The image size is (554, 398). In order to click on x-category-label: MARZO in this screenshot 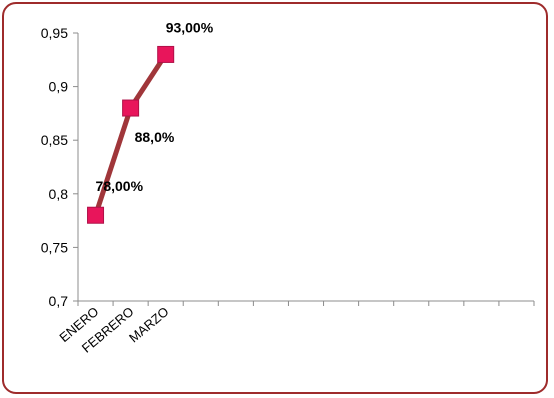, I will do `click(149, 325)`.